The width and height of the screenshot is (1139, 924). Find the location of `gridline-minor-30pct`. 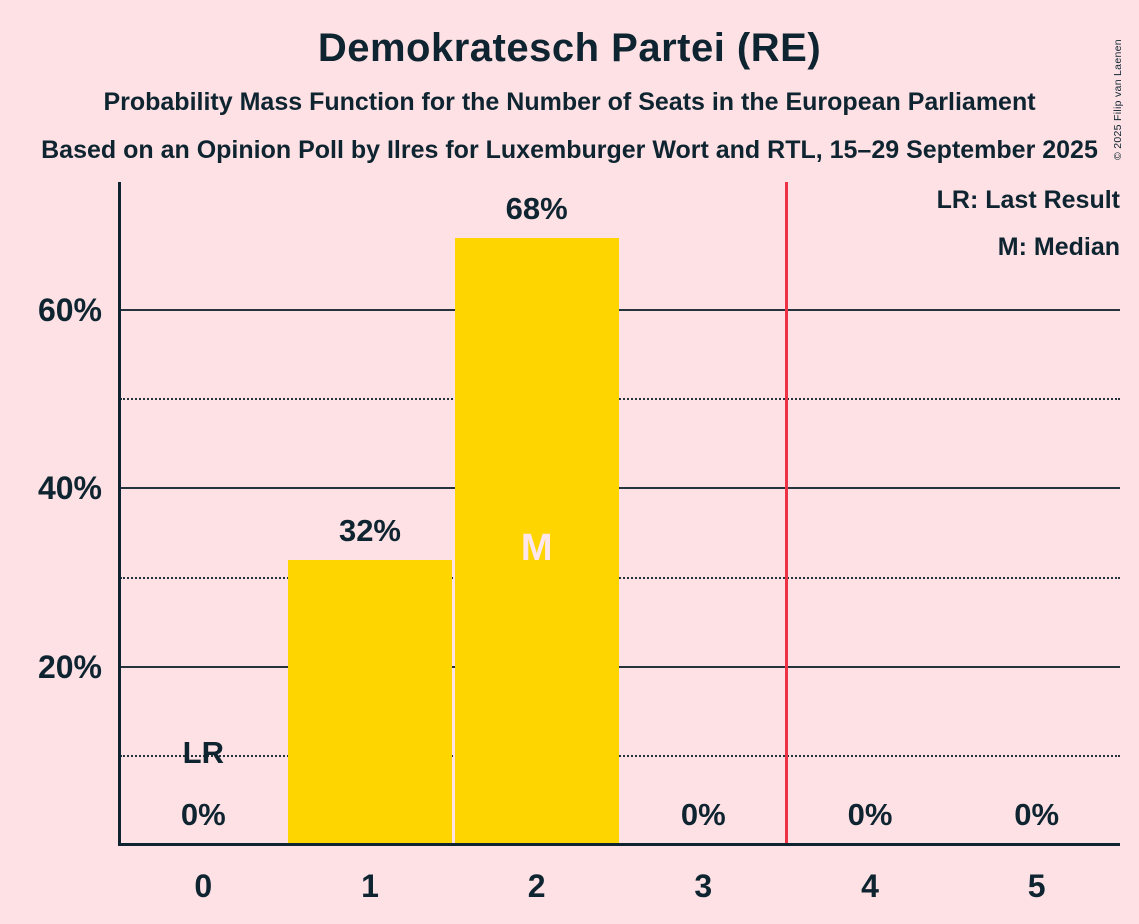

gridline-minor-30pct is located at coordinates (620, 577).